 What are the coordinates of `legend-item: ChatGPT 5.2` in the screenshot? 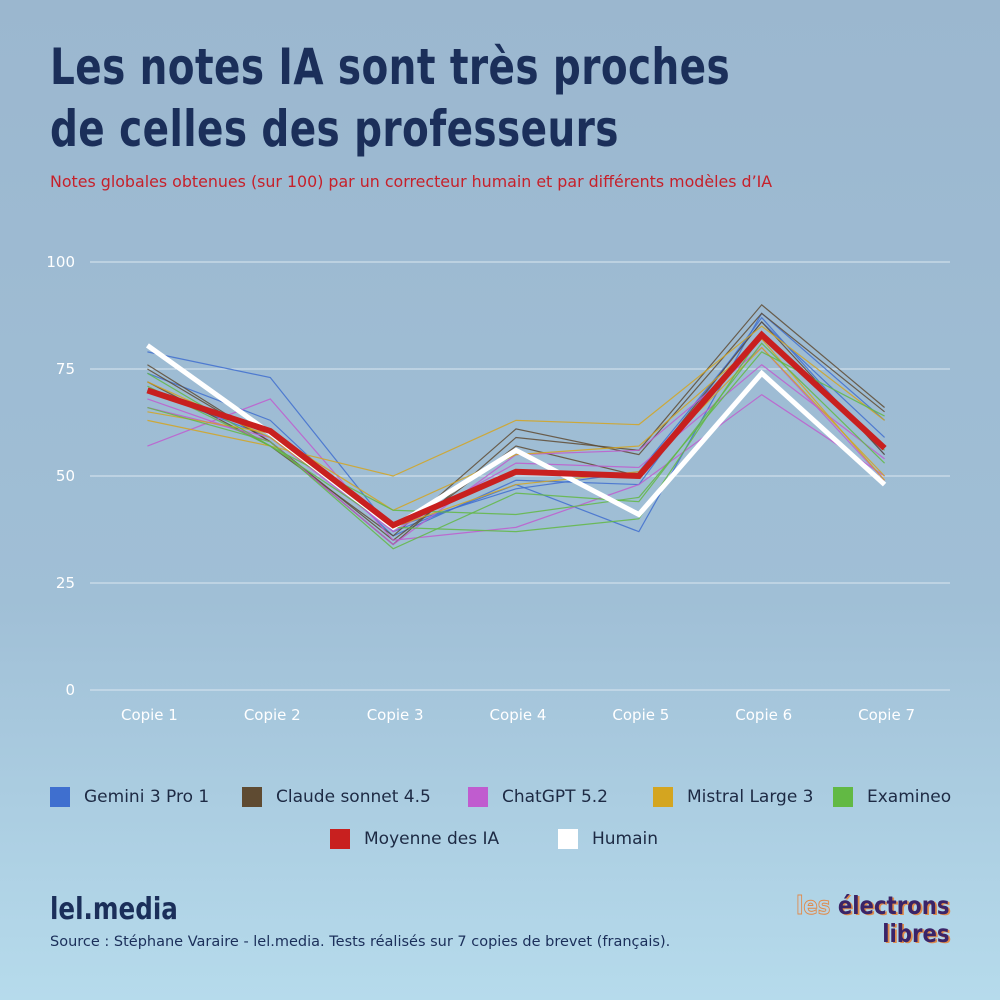 It's located at (538, 797).